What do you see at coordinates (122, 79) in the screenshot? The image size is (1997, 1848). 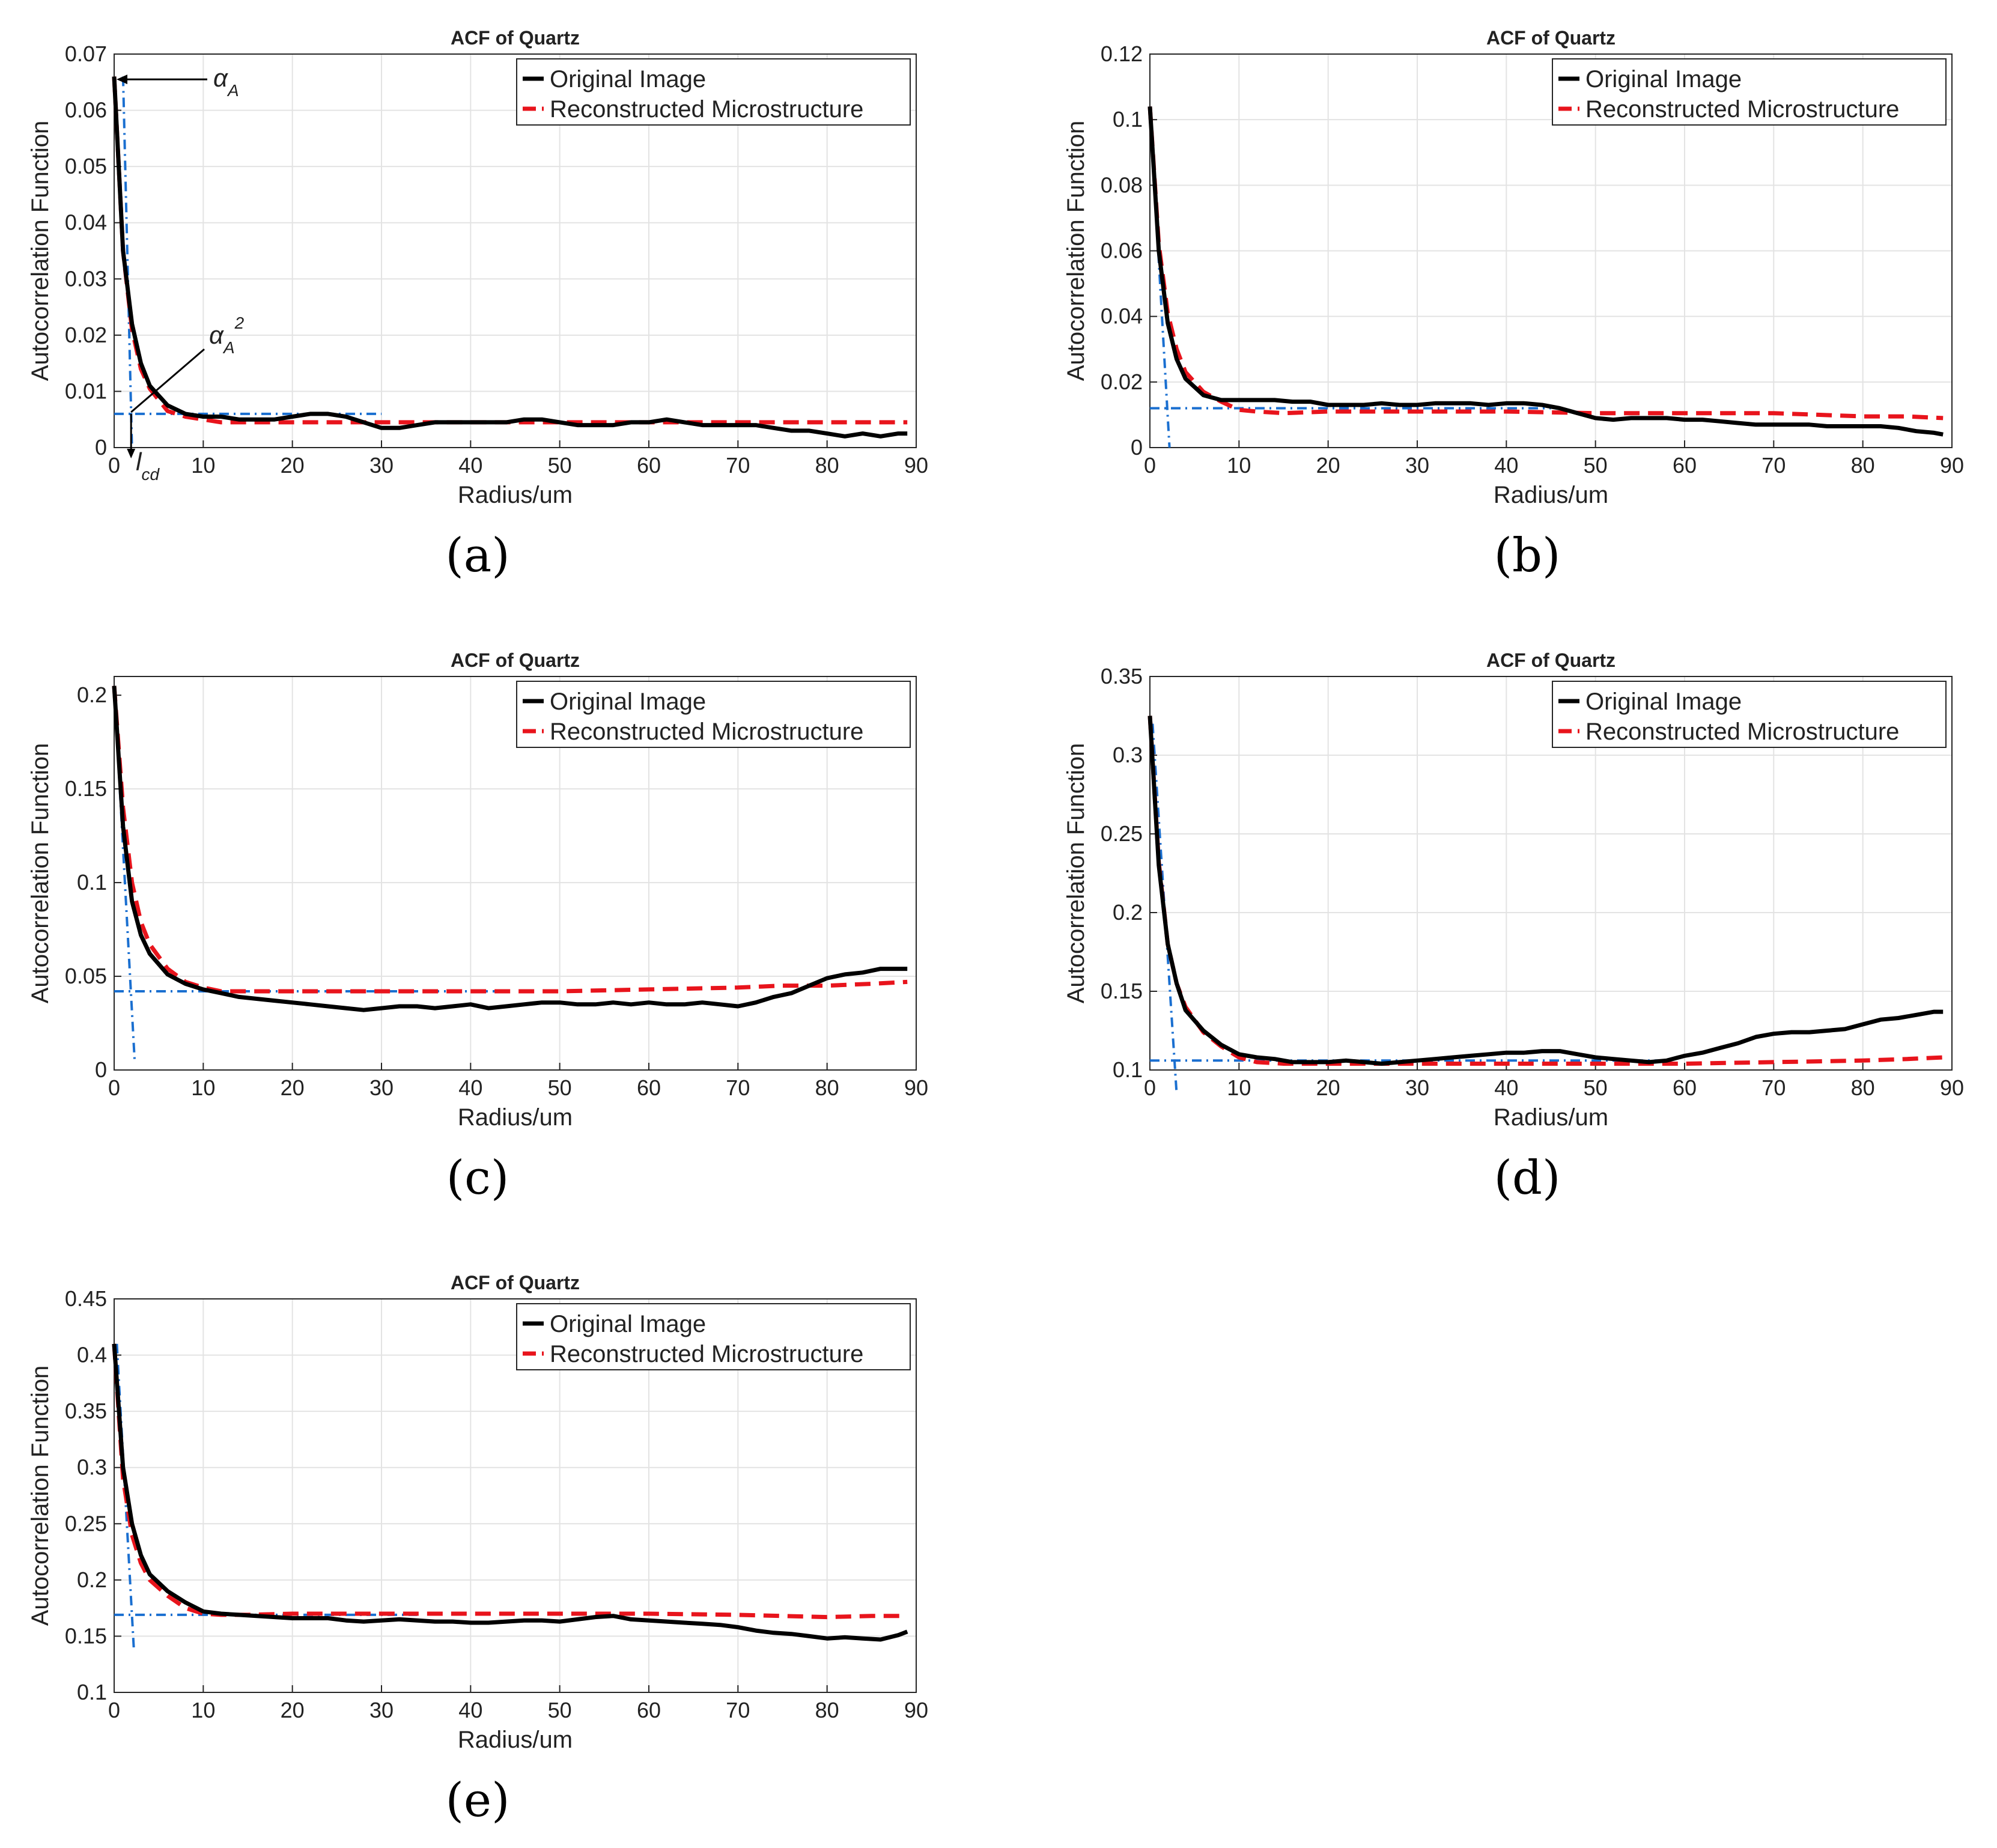 I see `annotation-arrowhead-alpha` at bounding box center [122, 79].